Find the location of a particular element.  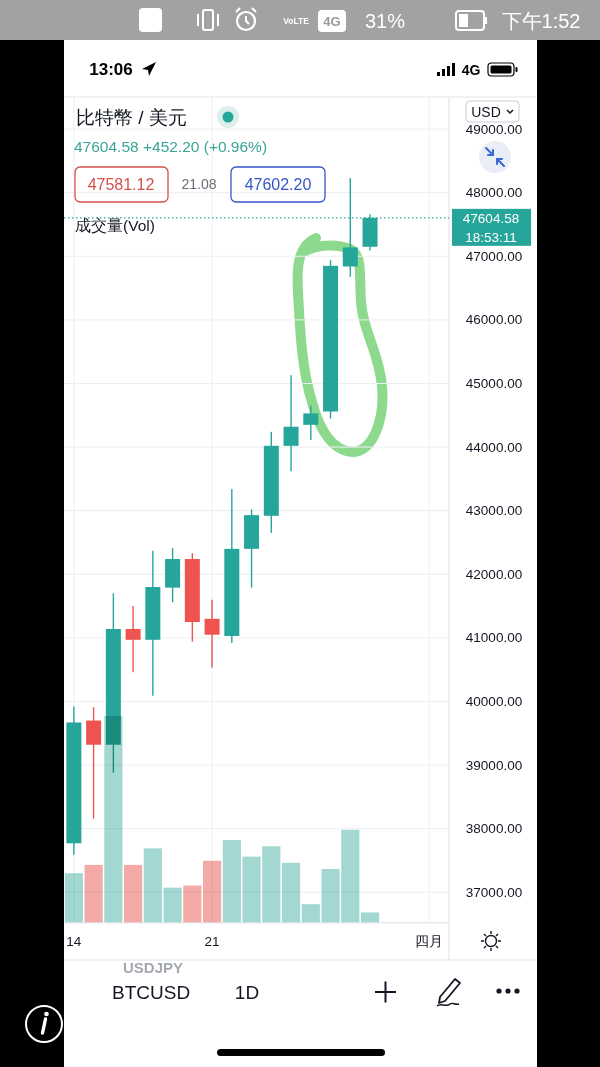

annotation: 47602.20 is located at coordinates (278, 184).